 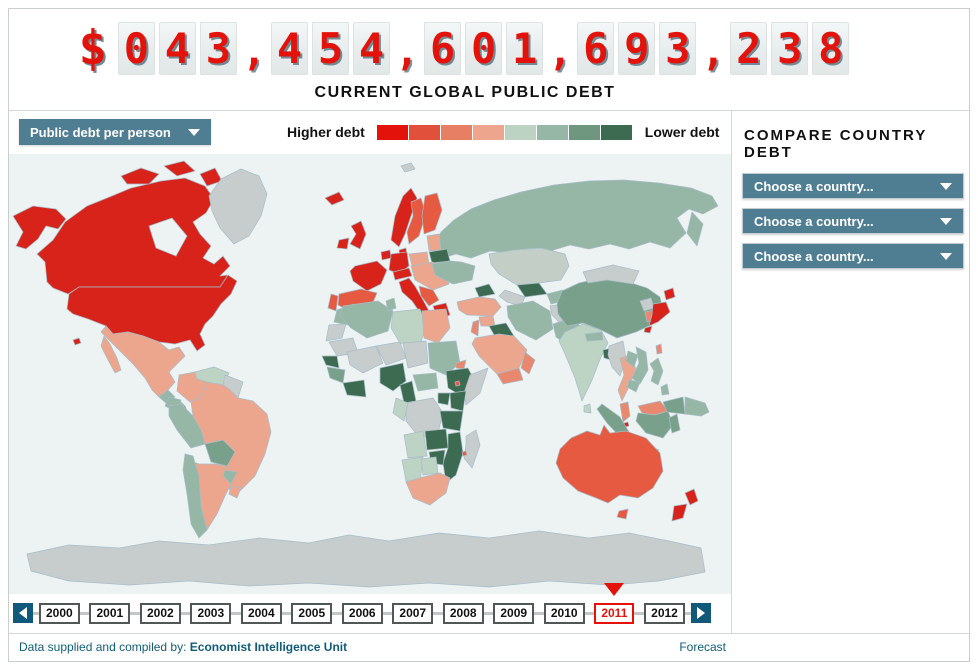 What do you see at coordinates (365, 359) in the screenshot?
I see `country-mali` at bounding box center [365, 359].